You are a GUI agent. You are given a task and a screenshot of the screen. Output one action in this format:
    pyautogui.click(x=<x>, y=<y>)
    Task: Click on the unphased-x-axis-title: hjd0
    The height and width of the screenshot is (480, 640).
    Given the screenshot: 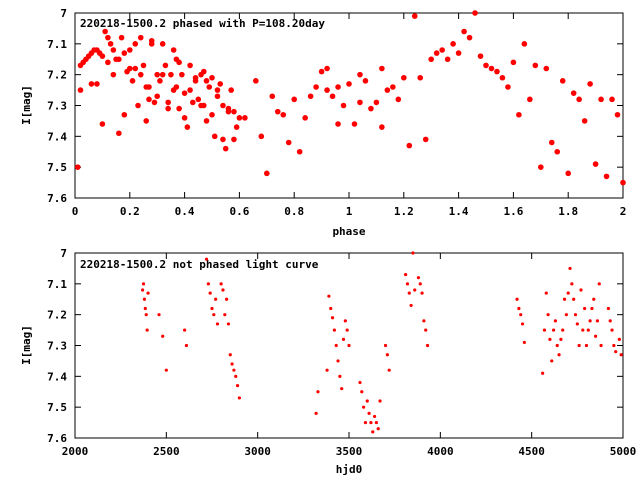 What is the action you would take?
    pyautogui.click(x=349, y=469)
    